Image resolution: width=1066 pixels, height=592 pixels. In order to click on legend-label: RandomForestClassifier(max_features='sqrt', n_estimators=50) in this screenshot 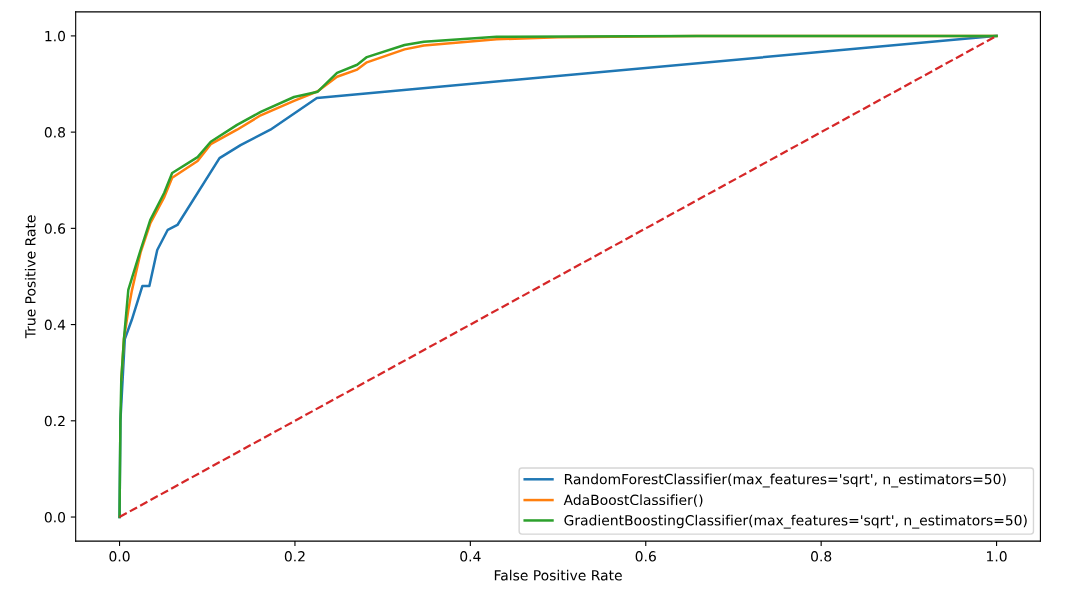, I will do `click(785, 480)`.